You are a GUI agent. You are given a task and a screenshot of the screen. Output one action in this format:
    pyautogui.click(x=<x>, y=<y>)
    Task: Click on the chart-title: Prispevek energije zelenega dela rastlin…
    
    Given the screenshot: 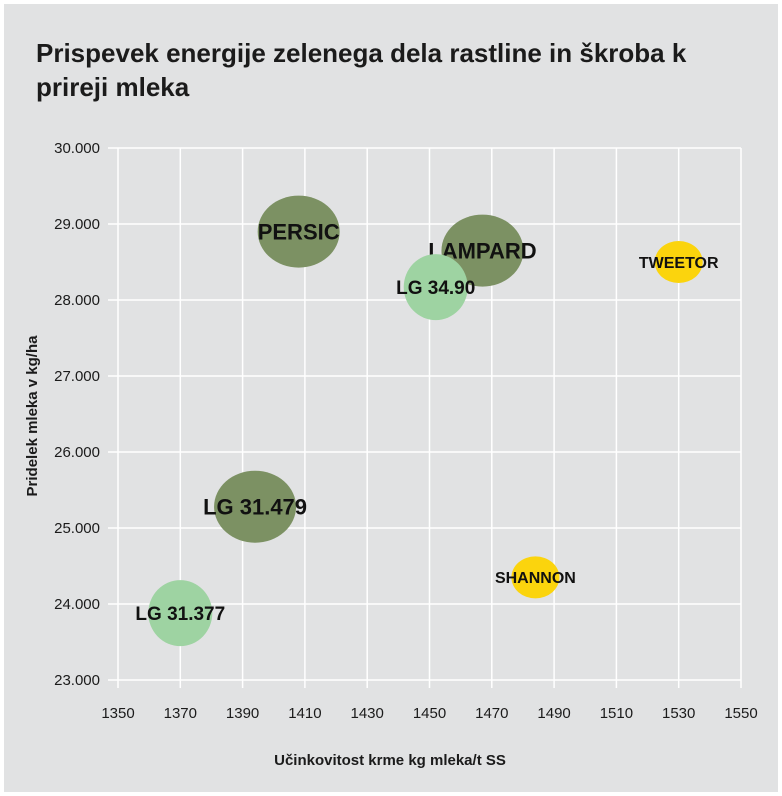 What is the action you would take?
    pyautogui.click(x=361, y=70)
    